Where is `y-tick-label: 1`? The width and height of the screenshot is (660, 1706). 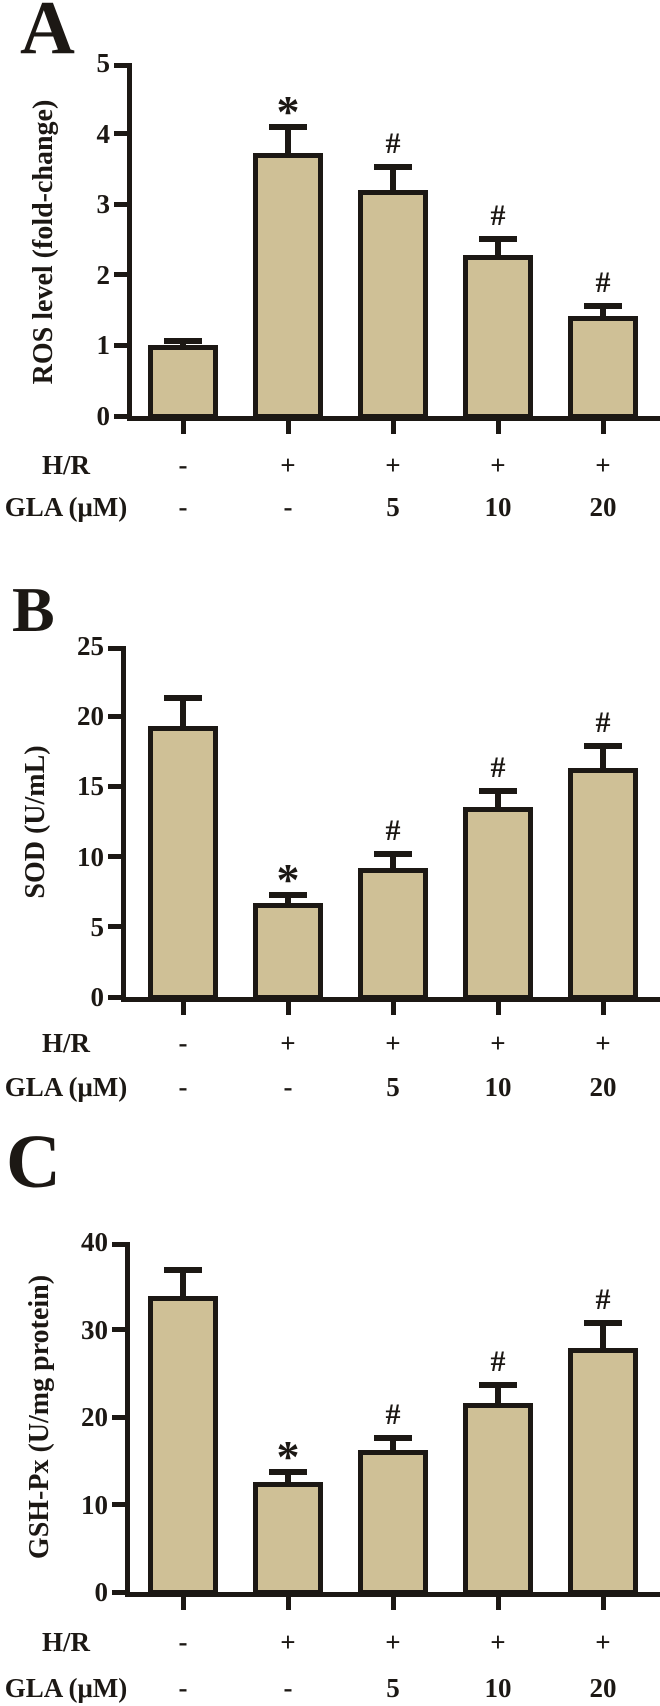 y-tick-label: 1 is located at coordinates (103, 345).